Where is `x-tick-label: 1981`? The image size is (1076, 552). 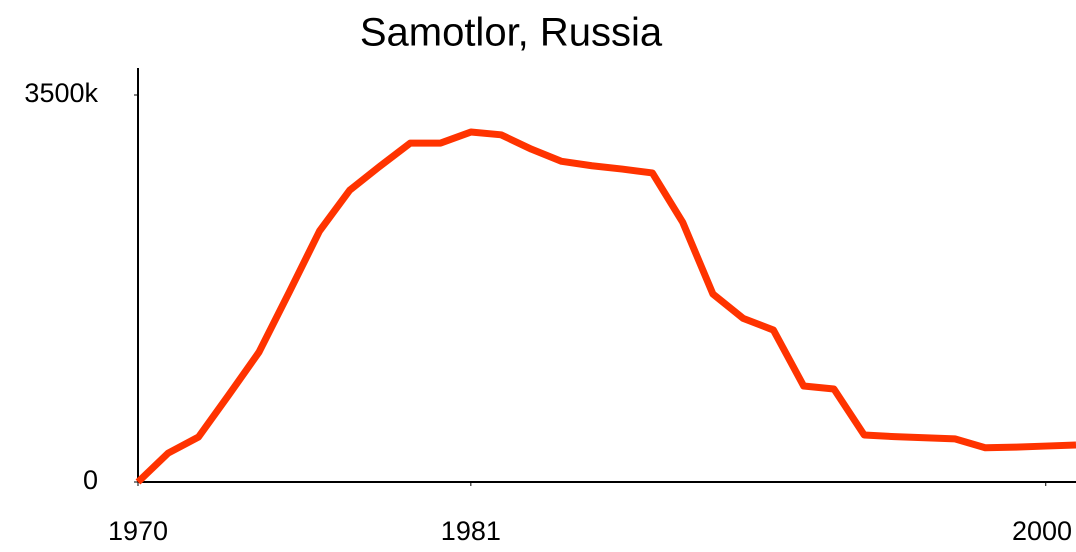 x-tick-label: 1981 is located at coordinates (471, 531).